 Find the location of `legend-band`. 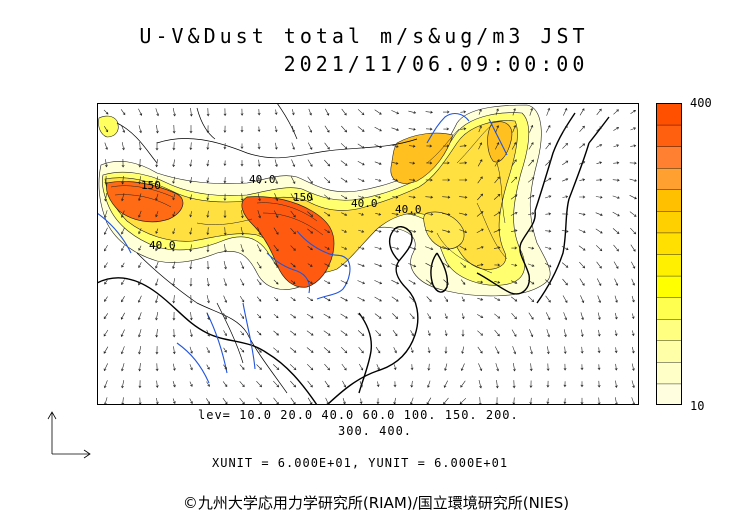

legend-band is located at coordinates (669, 178).